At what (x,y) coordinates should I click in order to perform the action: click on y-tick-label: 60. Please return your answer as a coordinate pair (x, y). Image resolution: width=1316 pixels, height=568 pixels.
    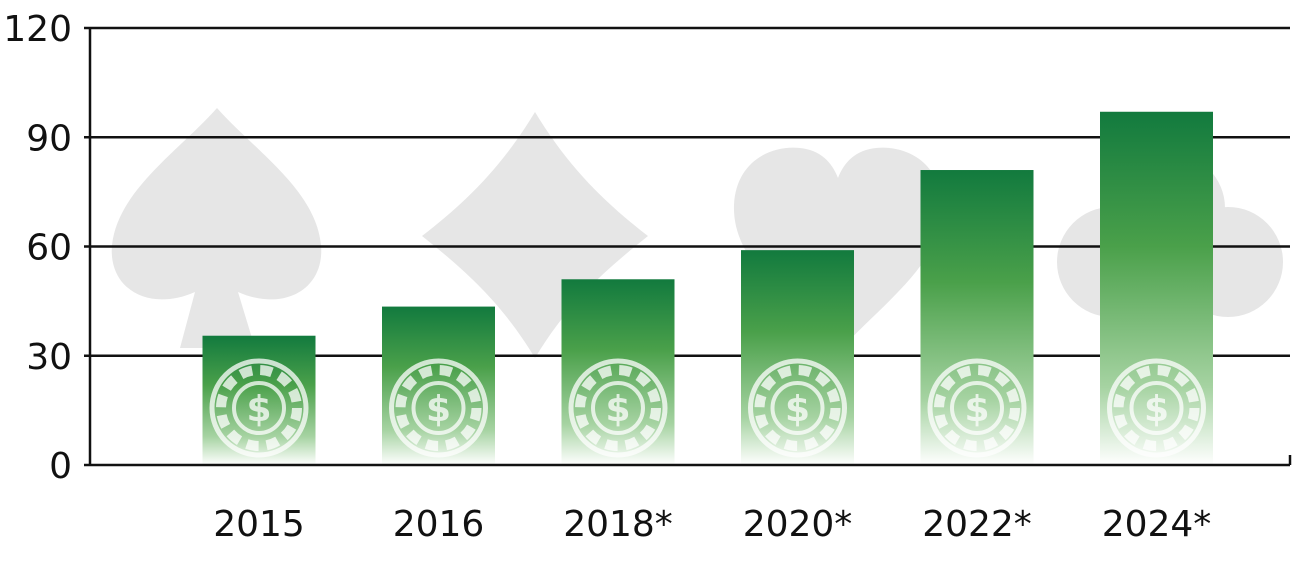
    Looking at the image, I should click on (49, 248).